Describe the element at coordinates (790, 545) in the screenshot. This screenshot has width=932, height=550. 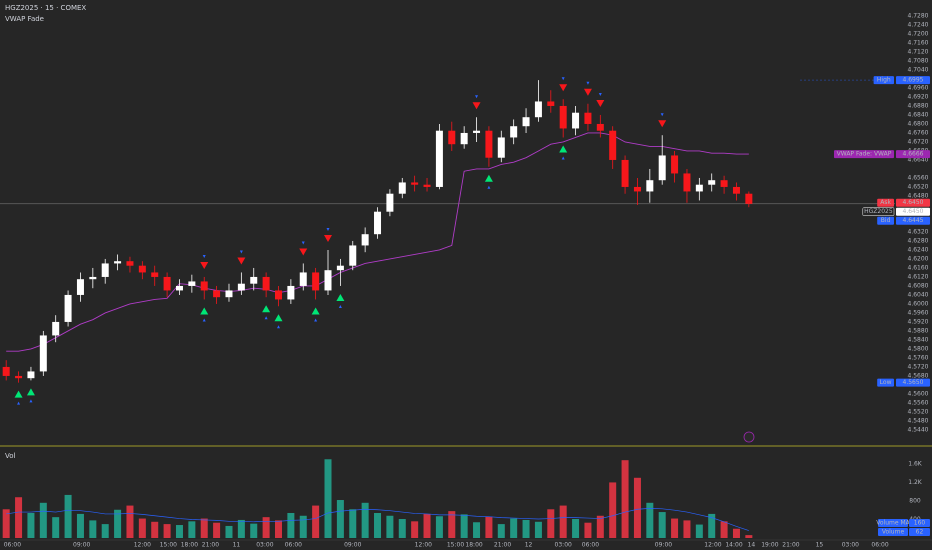
I see `x-tick-label: 21:00` at that location.